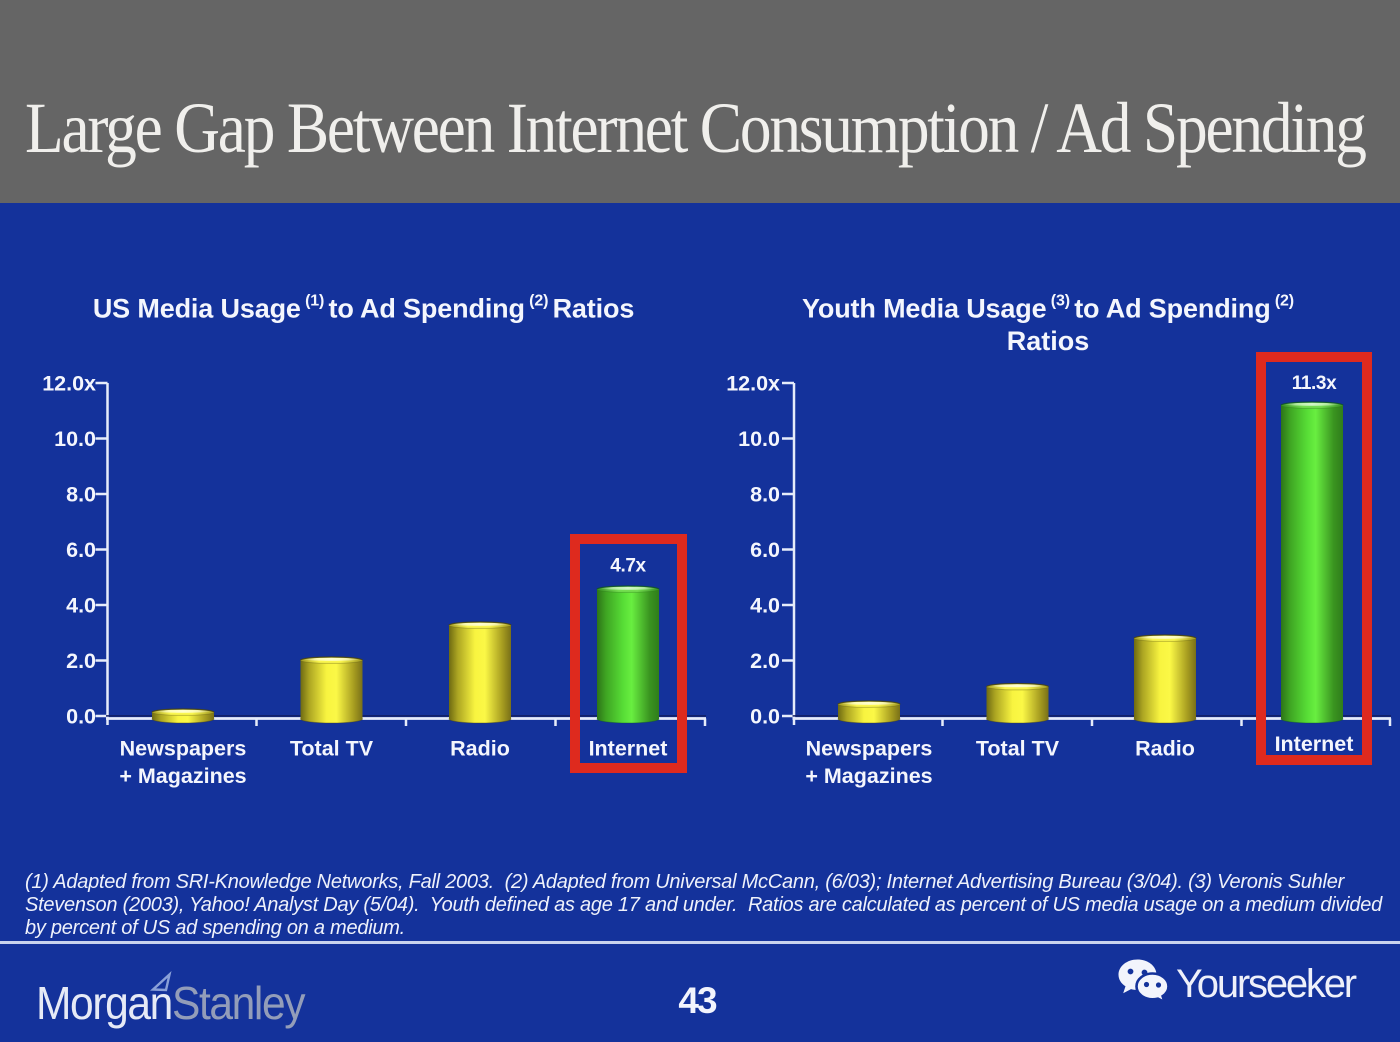  Describe the element at coordinates (1314, 383) in the screenshot. I see `svg-text: 11.3x` at that location.